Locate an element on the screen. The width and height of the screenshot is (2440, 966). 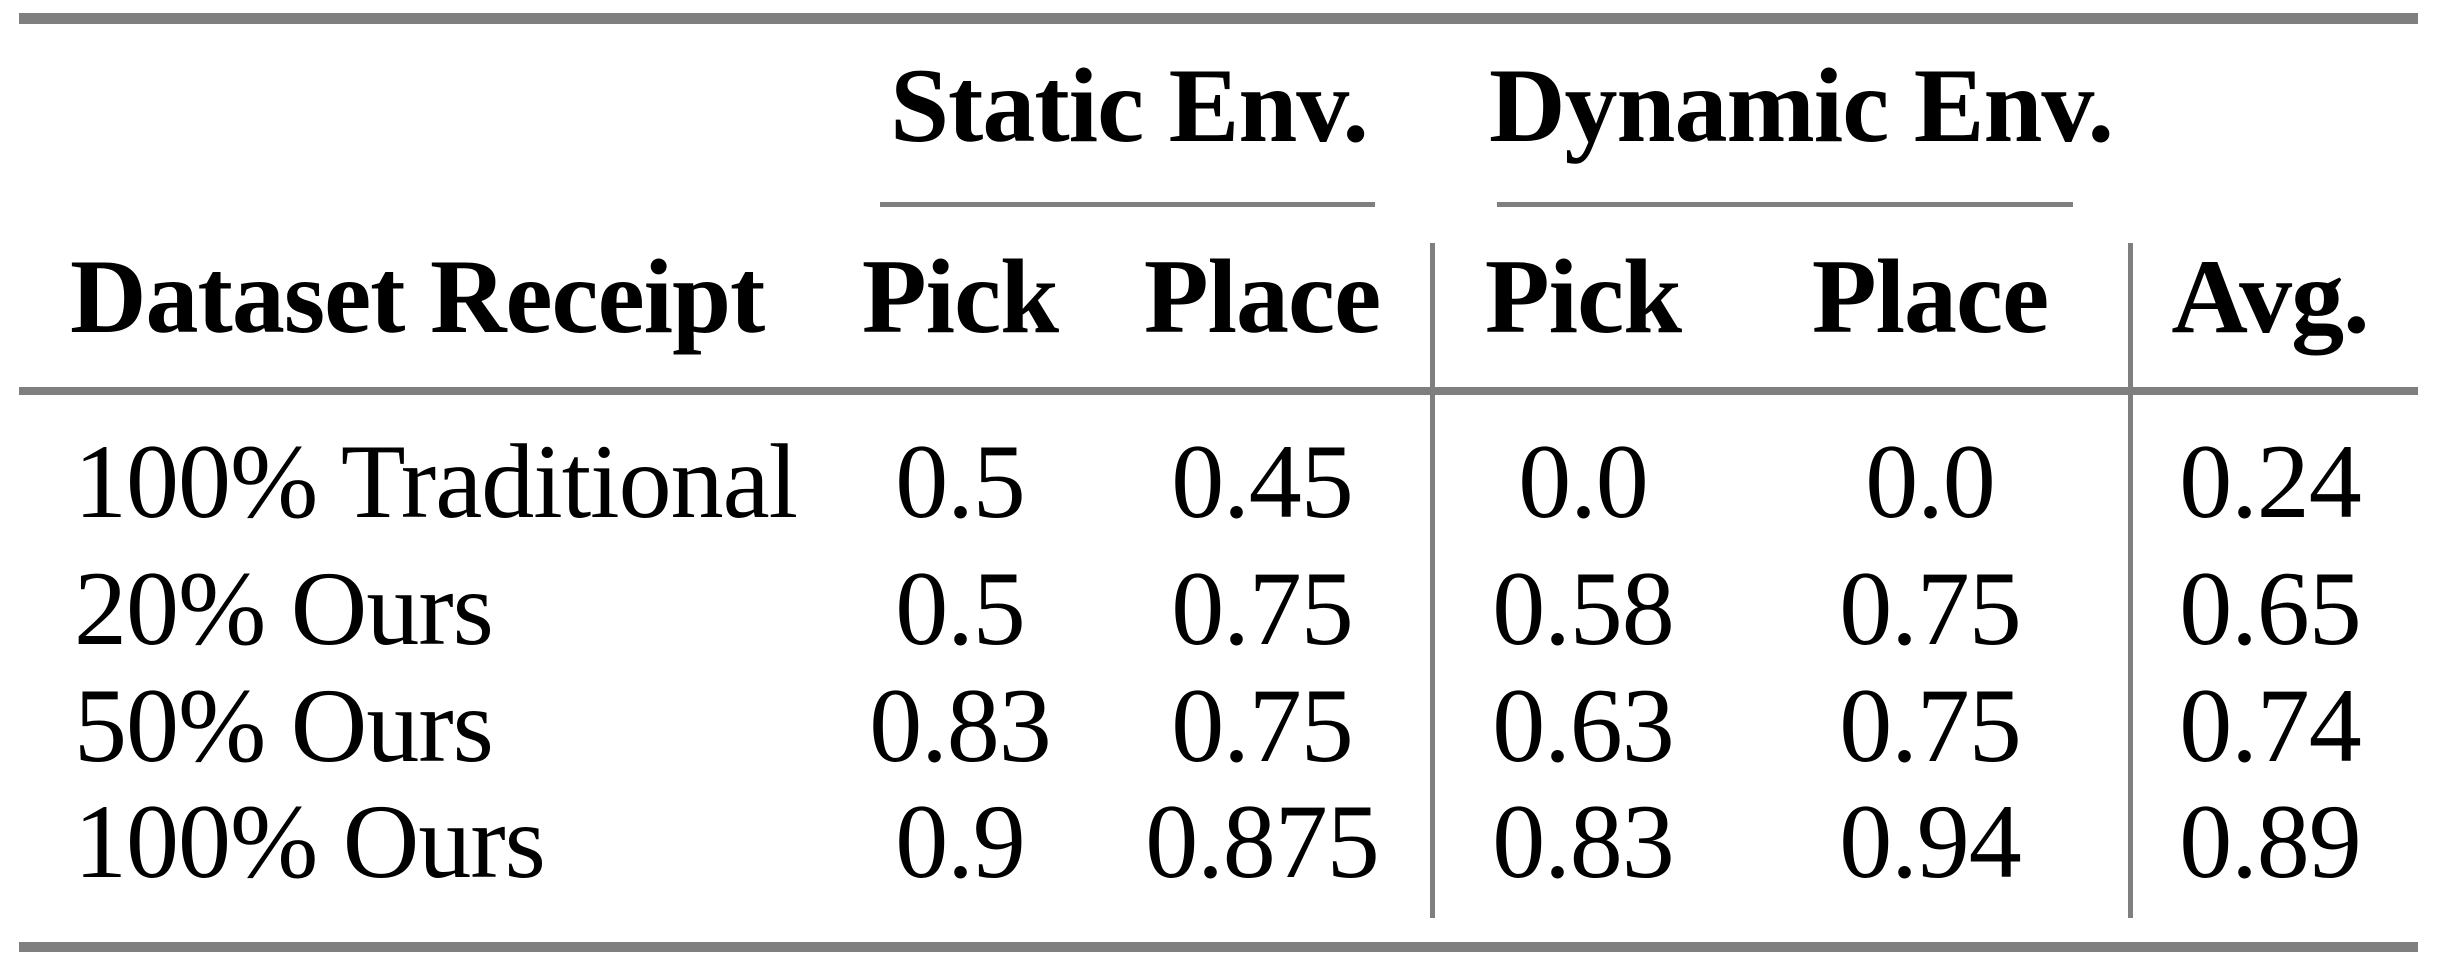
cell-row4-static-pick: 0.9 is located at coordinates (960, 841).